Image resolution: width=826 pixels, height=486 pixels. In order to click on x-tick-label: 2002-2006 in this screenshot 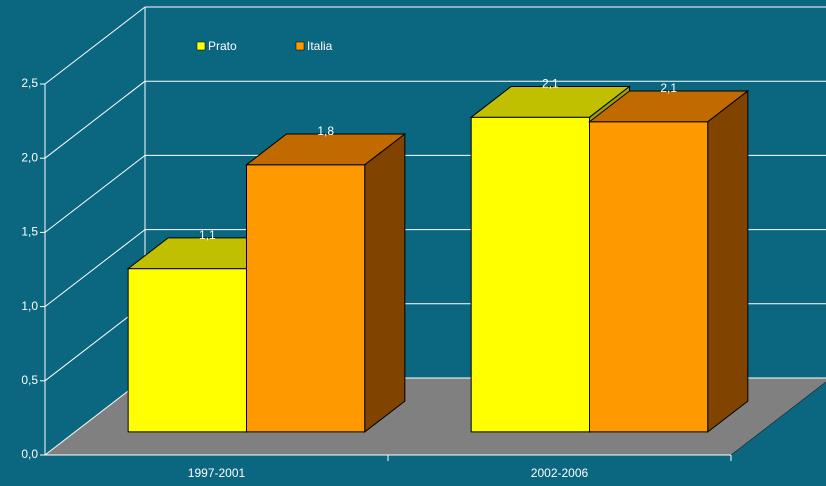, I will do `click(560, 473)`.